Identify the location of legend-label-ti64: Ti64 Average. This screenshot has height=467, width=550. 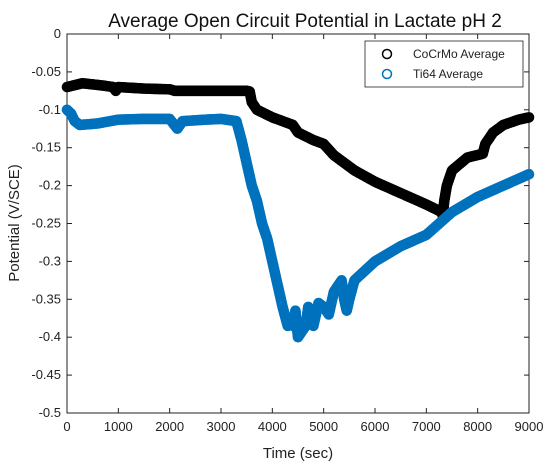
(448, 74).